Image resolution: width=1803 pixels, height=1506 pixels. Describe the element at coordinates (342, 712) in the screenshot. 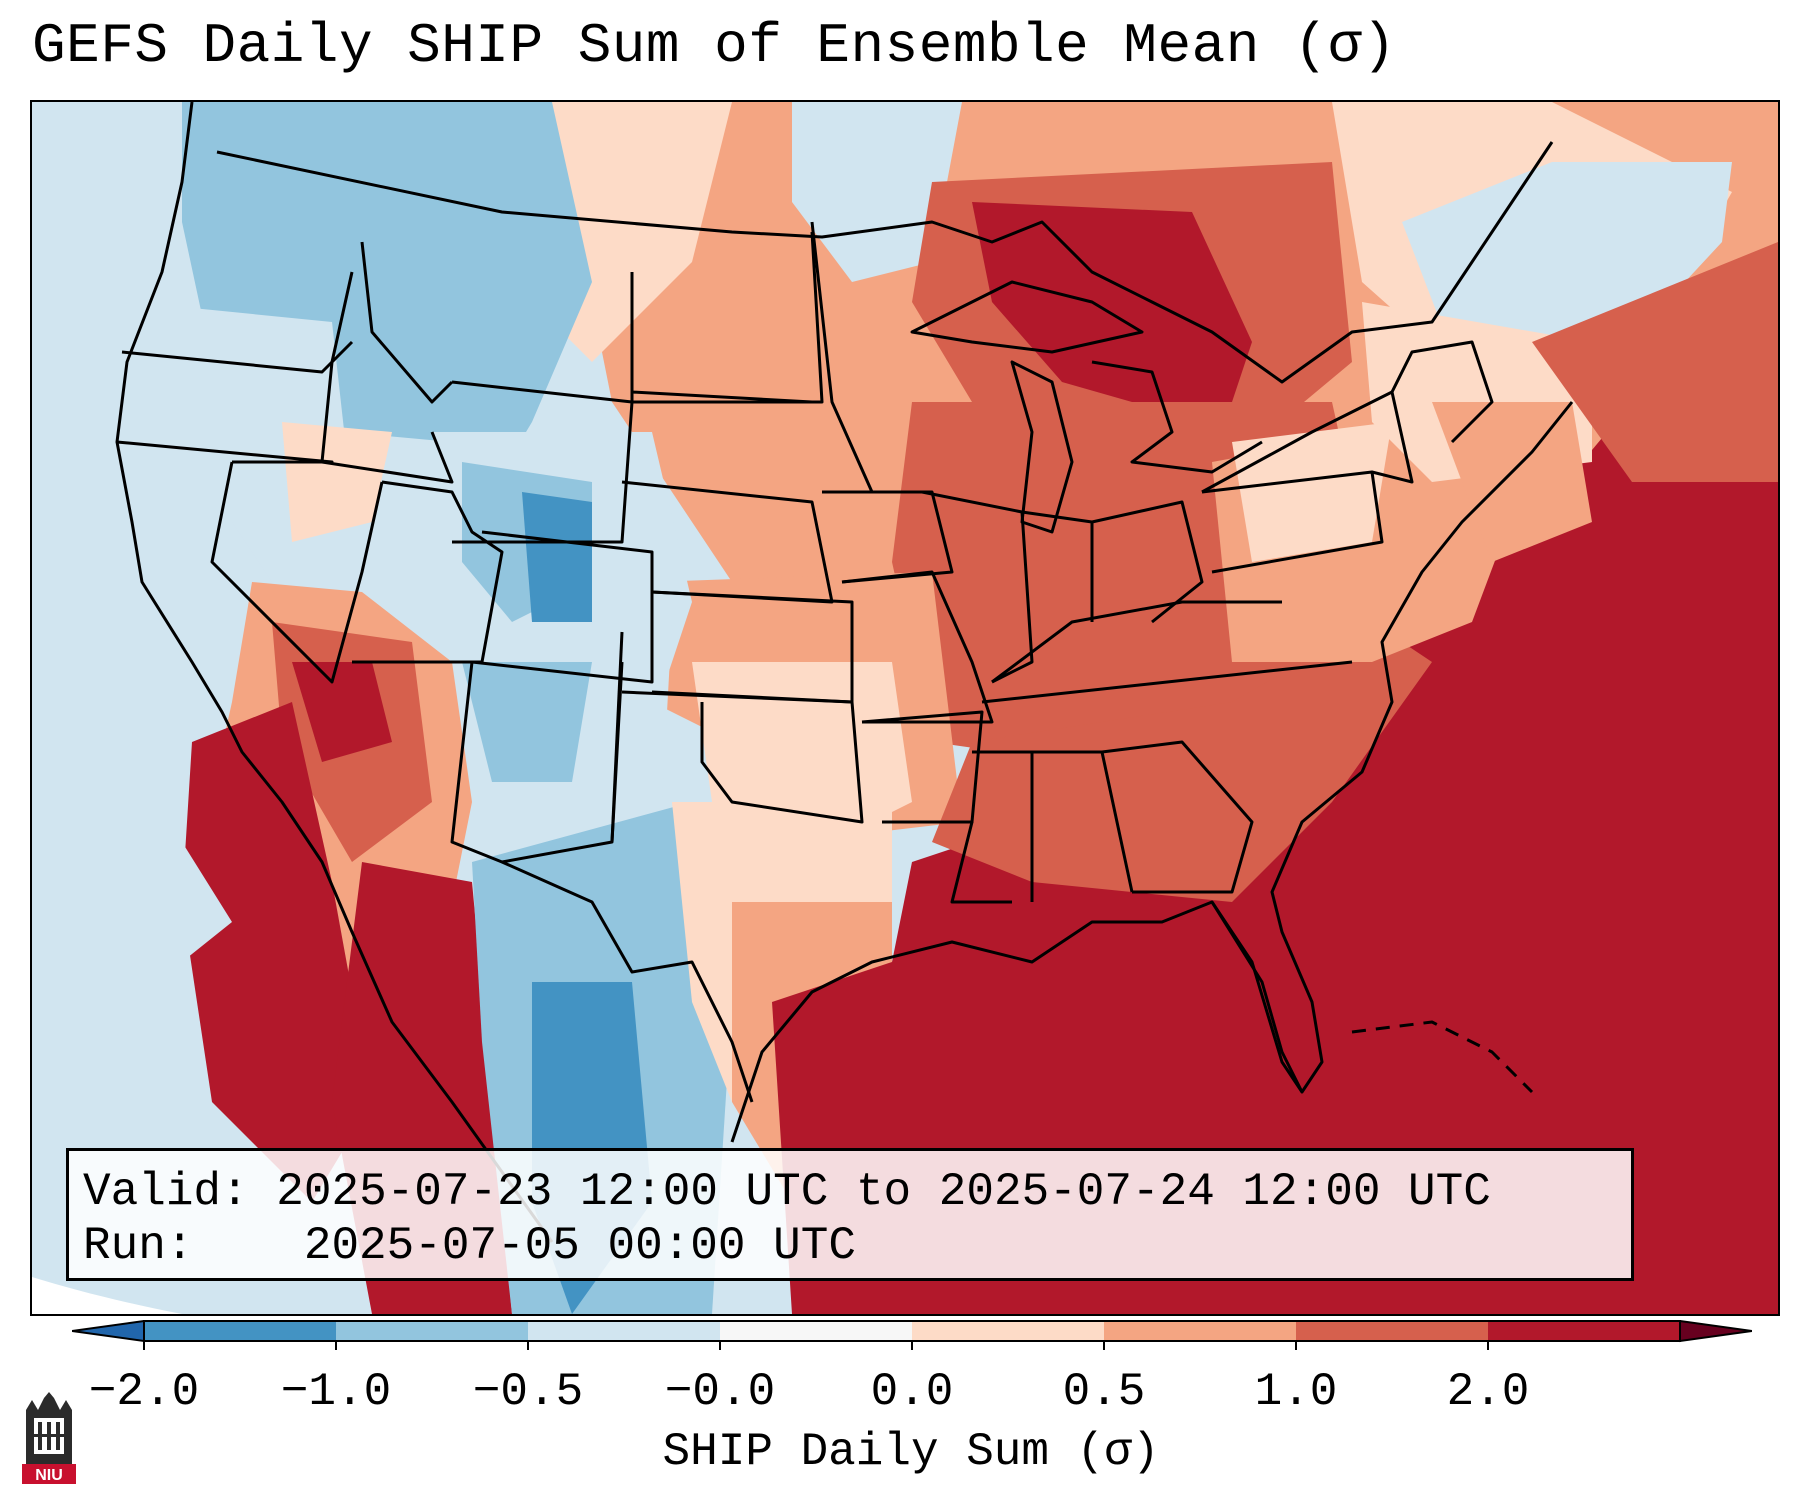

I see `arizona-hot-patch` at that location.